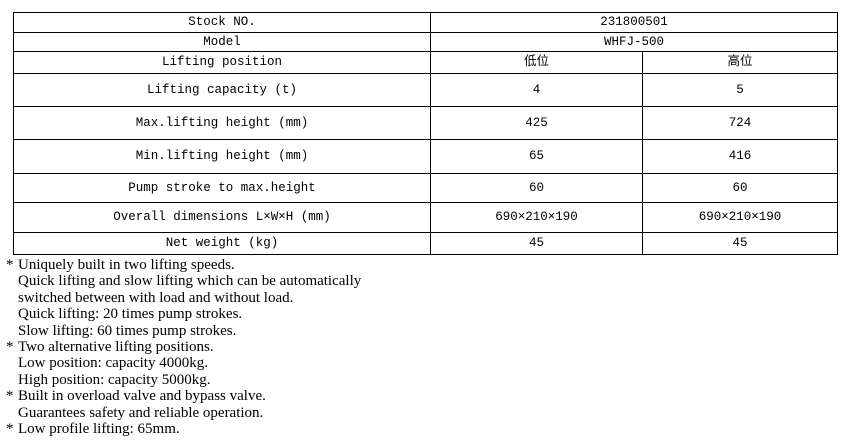 The width and height of the screenshot is (847, 441). What do you see at coordinates (113, 363) in the screenshot?
I see `footnote-line: Low position: capacity 4000kg.` at bounding box center [113, 363].